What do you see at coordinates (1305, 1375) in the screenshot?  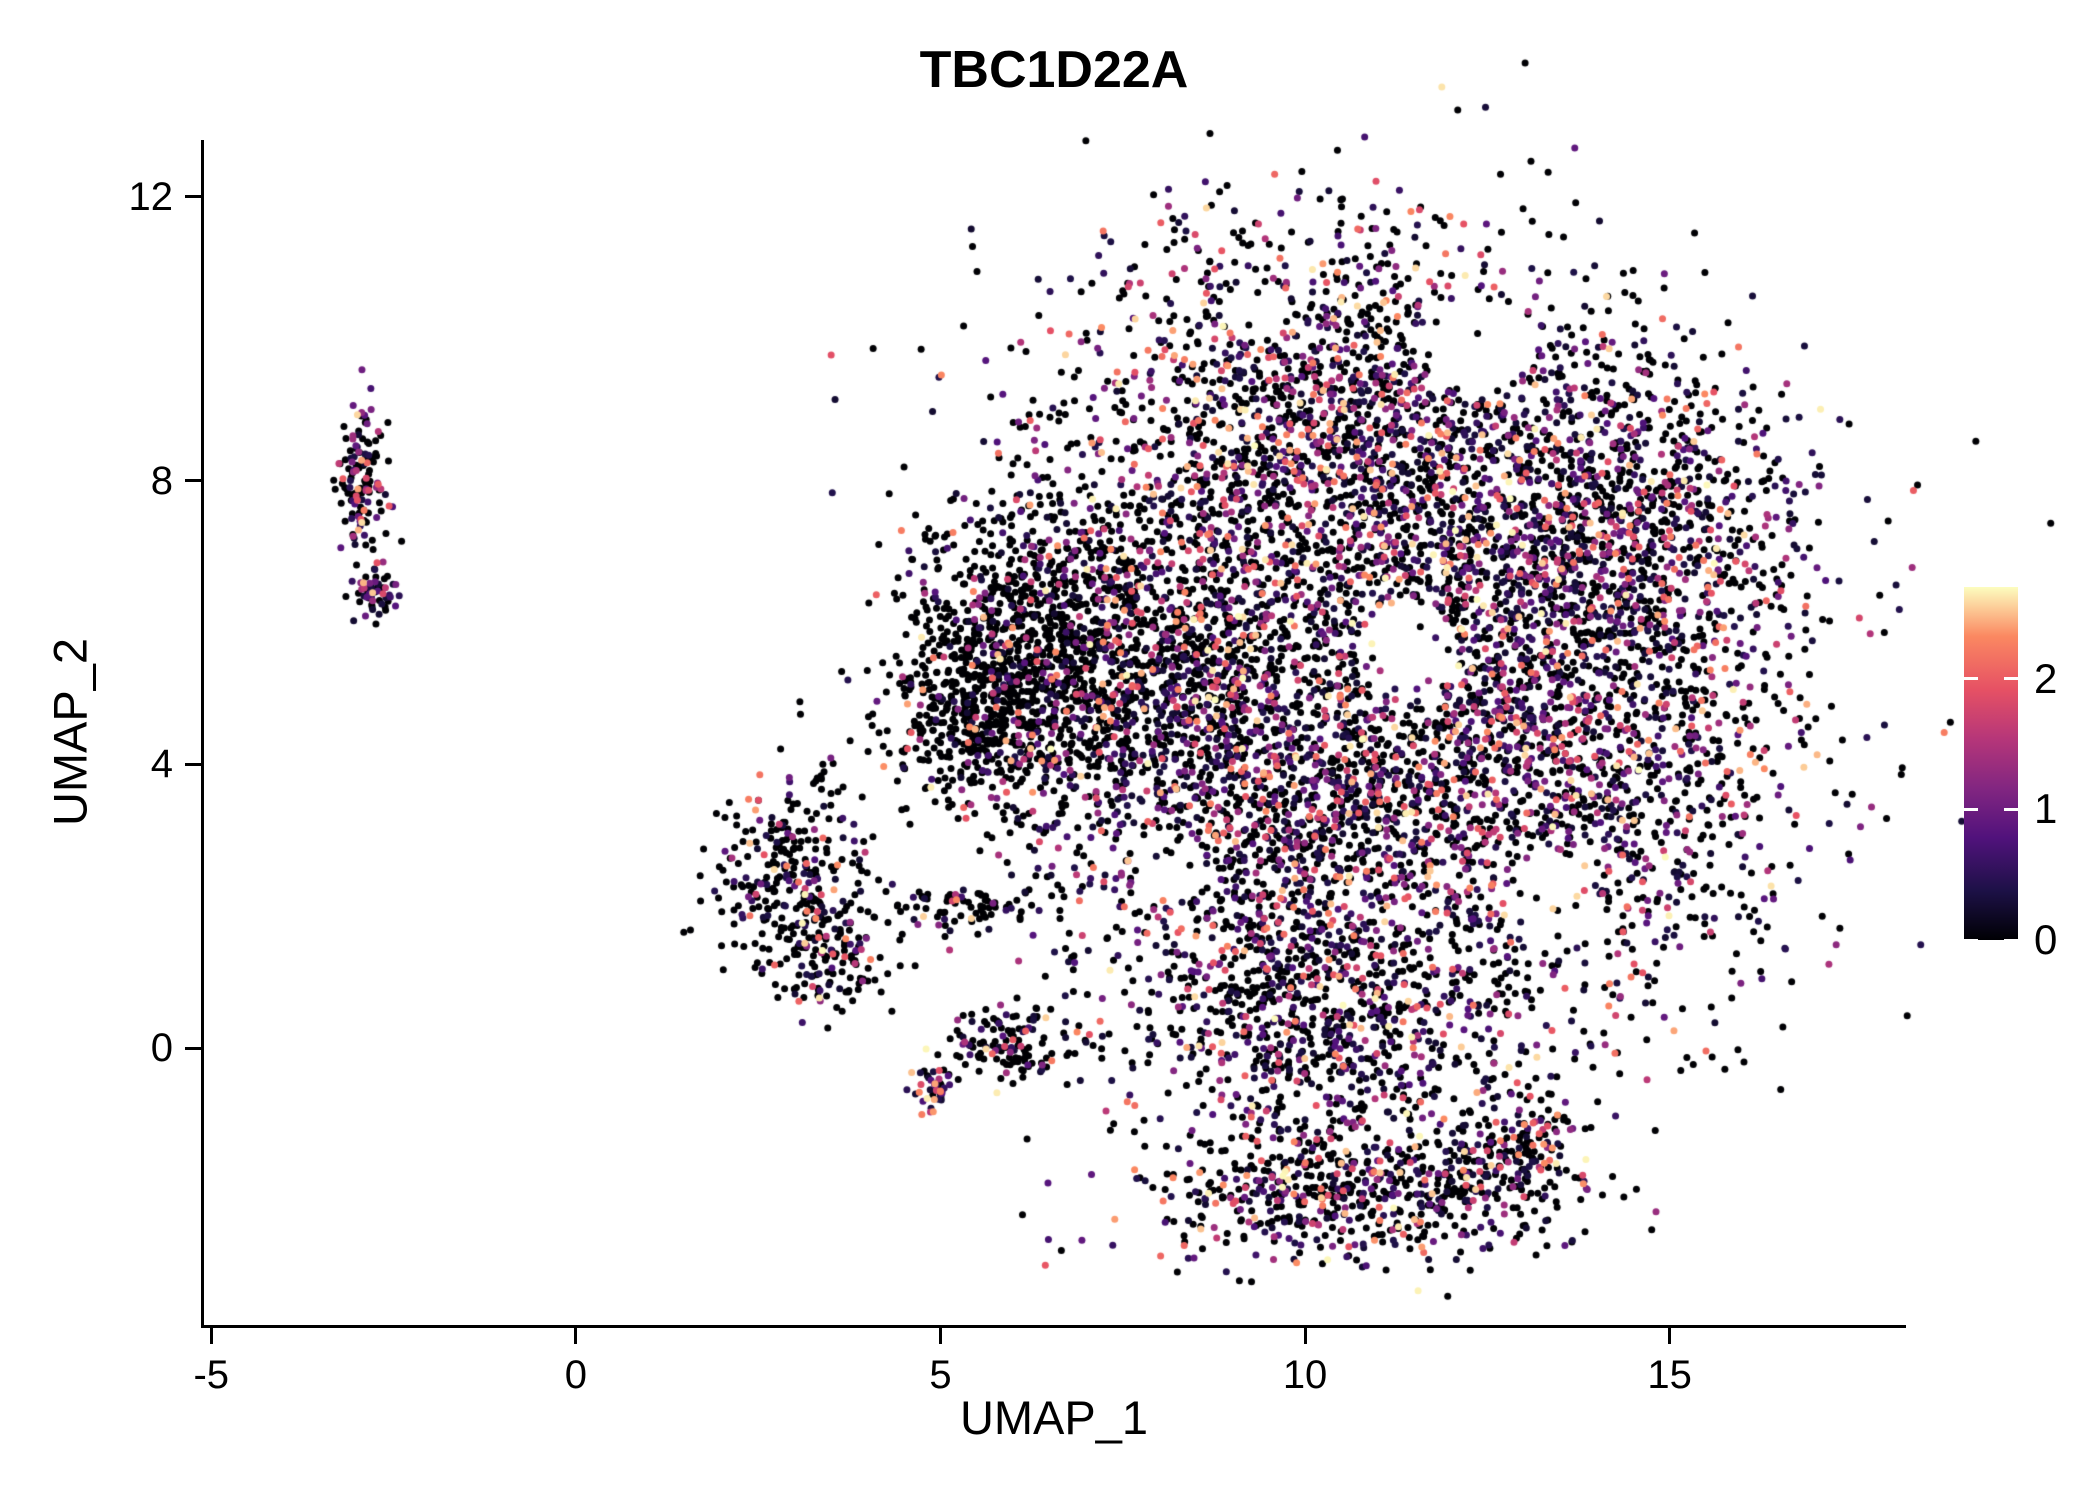 I see `x-tick-label: 10` at bounding box center [1305, 1375].